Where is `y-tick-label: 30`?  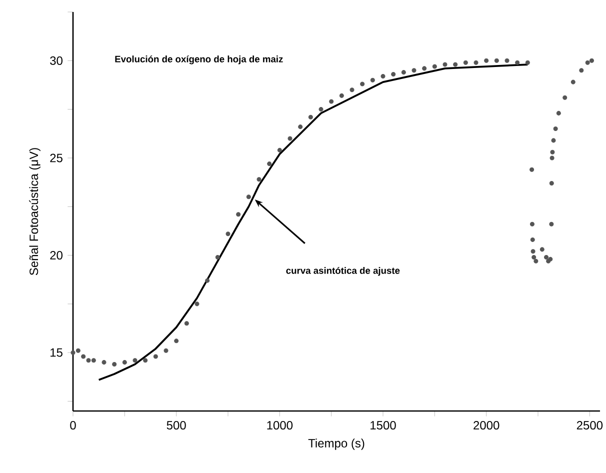 y-tick-label: 30 is located at coordinates (56, 60).